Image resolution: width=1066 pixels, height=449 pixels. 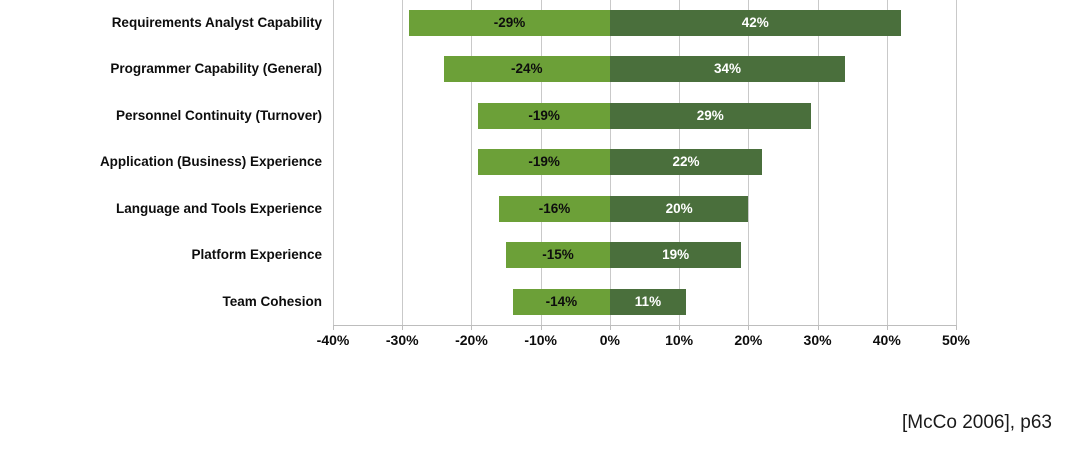 I want to click on x-tick-label: 50%, so click(x=956, y=340).